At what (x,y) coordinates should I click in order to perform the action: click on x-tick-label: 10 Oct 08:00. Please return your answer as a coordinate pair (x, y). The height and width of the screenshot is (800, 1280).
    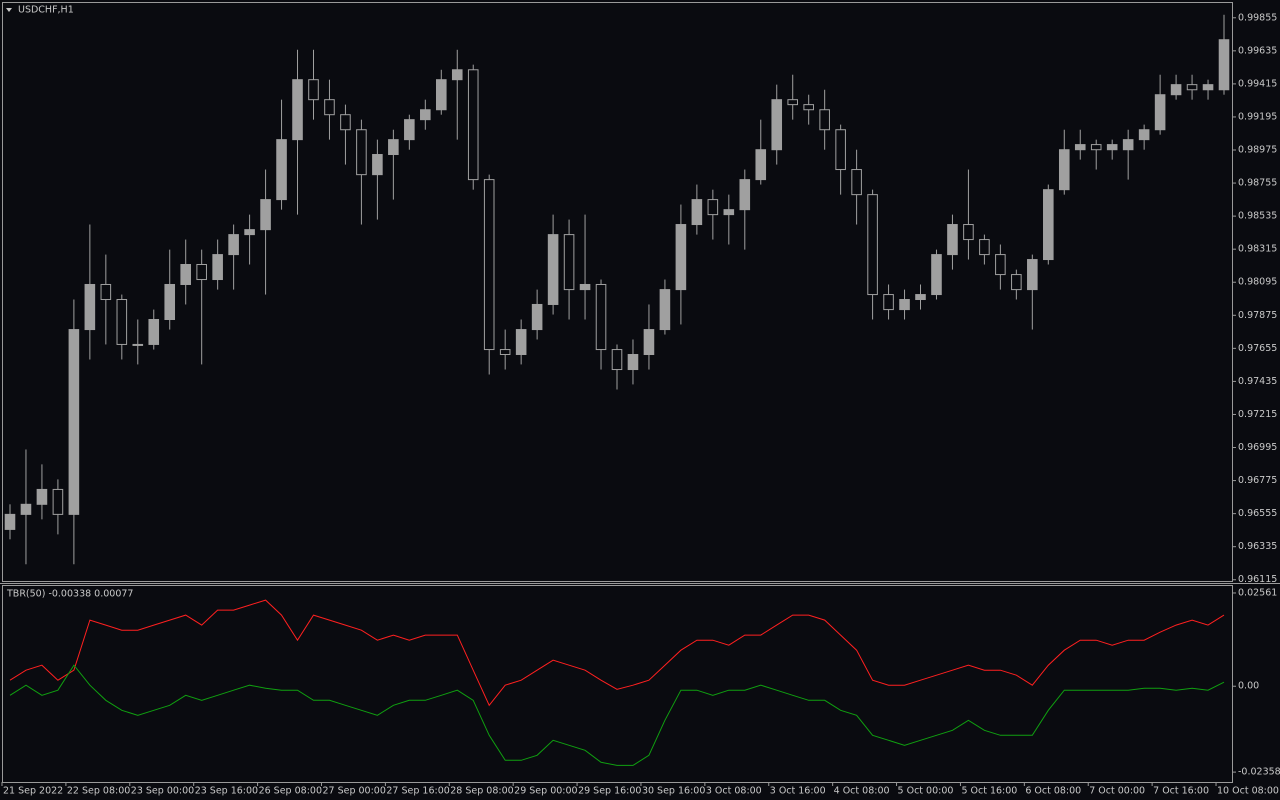
    Looking at the image, I should click on (1248, 791).